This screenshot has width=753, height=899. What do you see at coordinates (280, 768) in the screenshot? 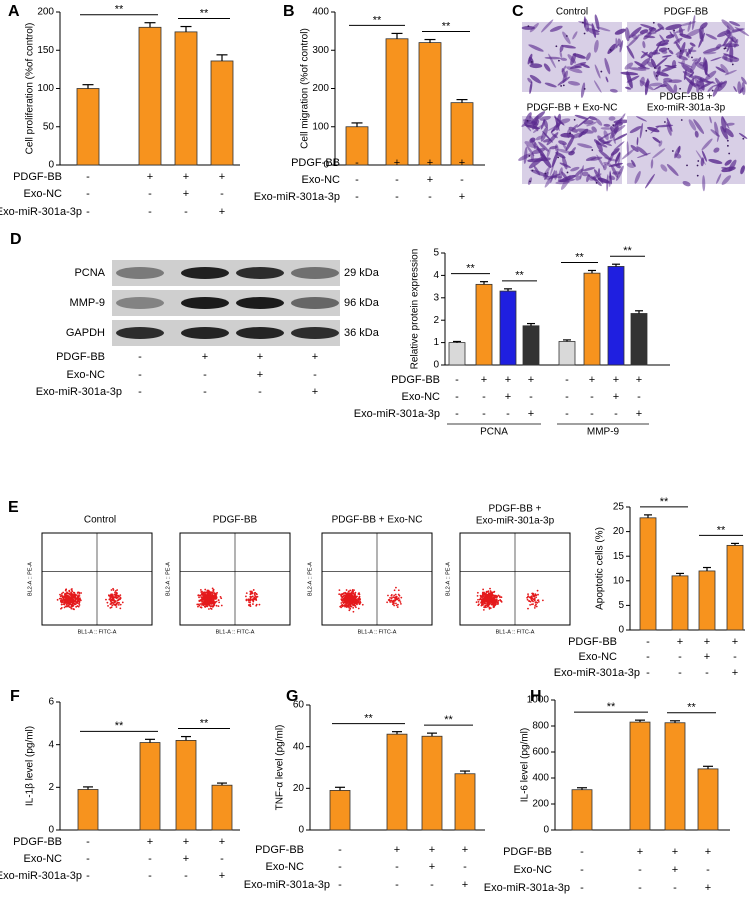
I see `y-axis-label: TNF-α level (pg/ml)` at bounding box center [280, 768].